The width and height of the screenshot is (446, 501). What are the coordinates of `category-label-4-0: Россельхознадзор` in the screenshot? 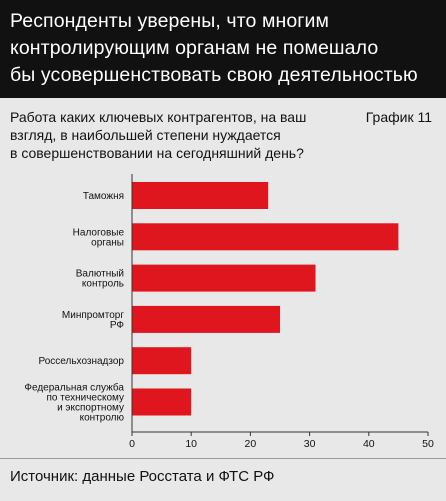 It's located at (81, 361).